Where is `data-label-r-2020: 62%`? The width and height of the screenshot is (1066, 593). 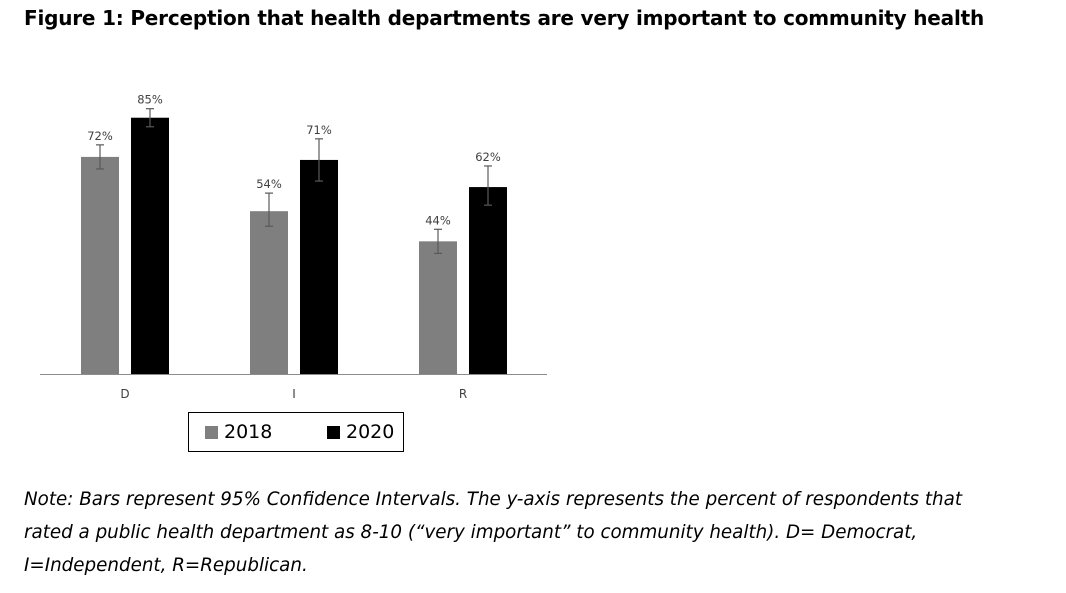
data-label-r-2020: 62% is located at coordinates (488, 157).